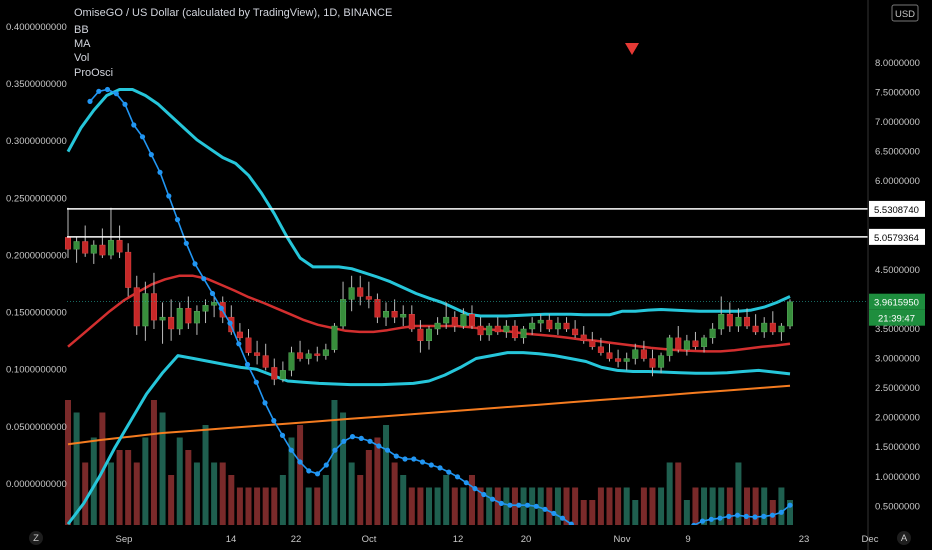 The image size is (932, 550). I want to click on time-axis-tick: Sep, so click(124, 539).